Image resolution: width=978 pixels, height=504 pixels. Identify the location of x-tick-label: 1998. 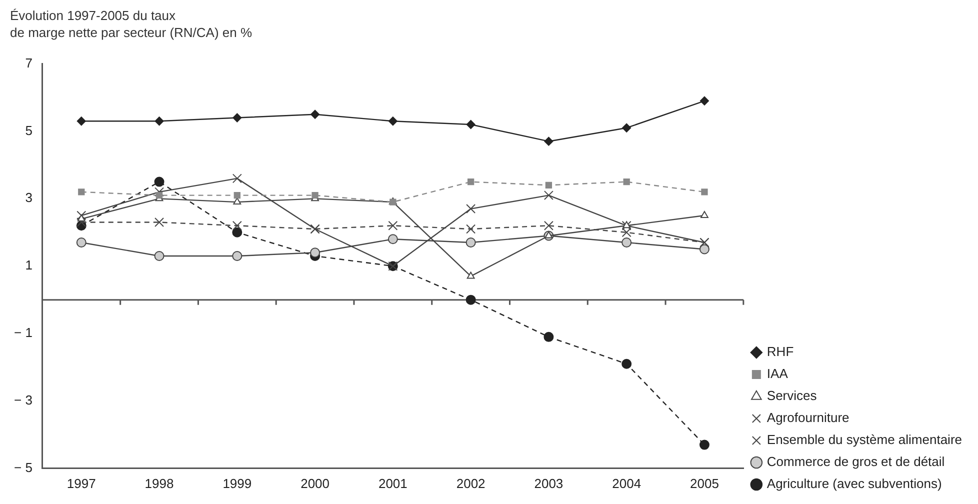
(159, 483).